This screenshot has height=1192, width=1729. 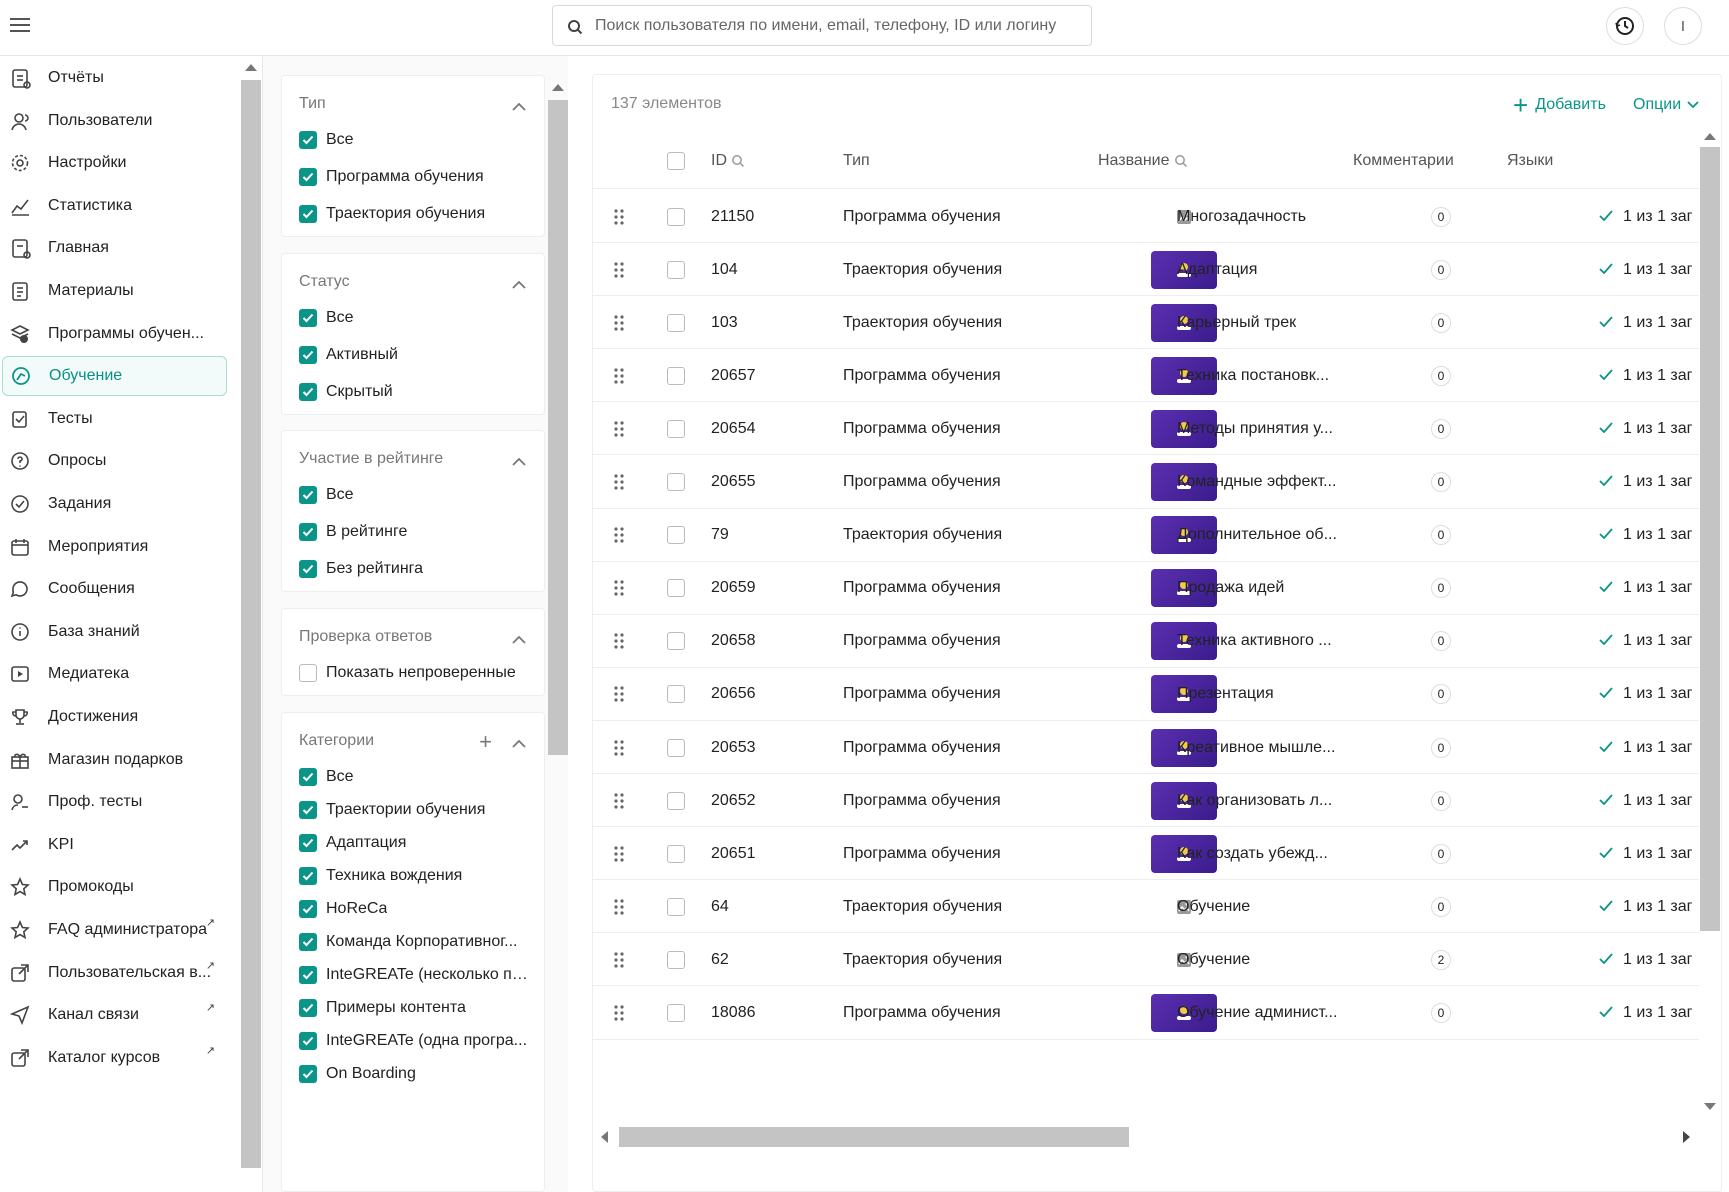 I want to click on filters-scrollbar, so click(x=558, y=421).